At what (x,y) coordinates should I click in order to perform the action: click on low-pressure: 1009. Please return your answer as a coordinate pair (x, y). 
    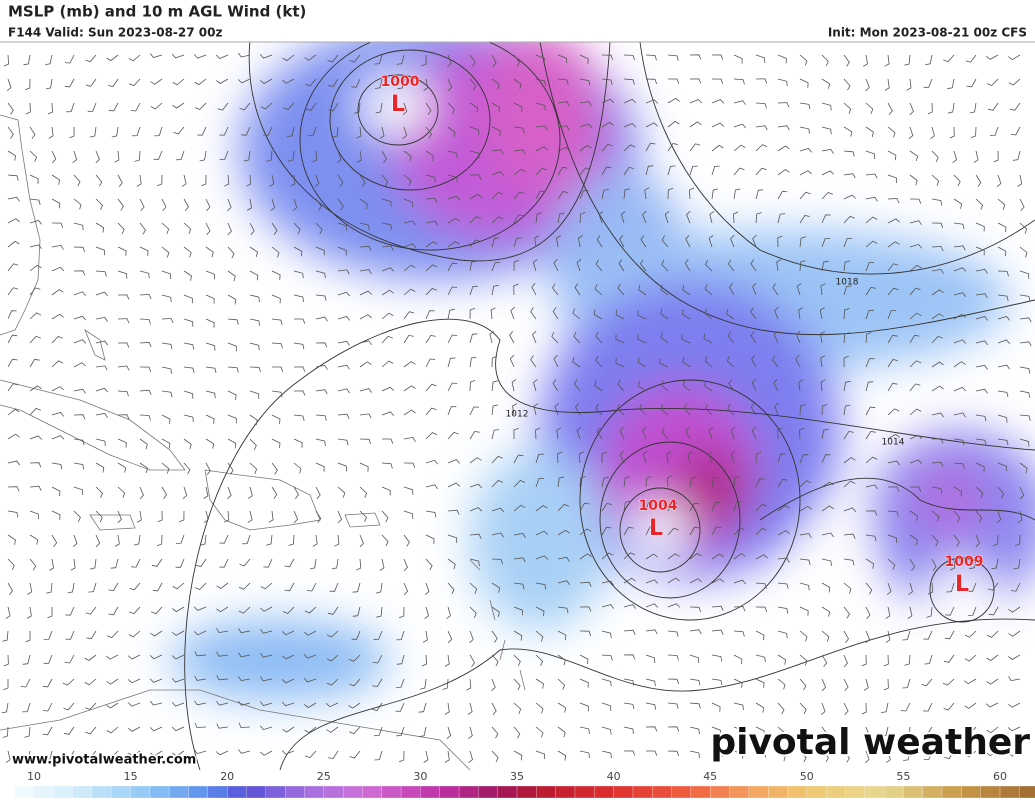
    Looking at the image, I should click on (964, 562).